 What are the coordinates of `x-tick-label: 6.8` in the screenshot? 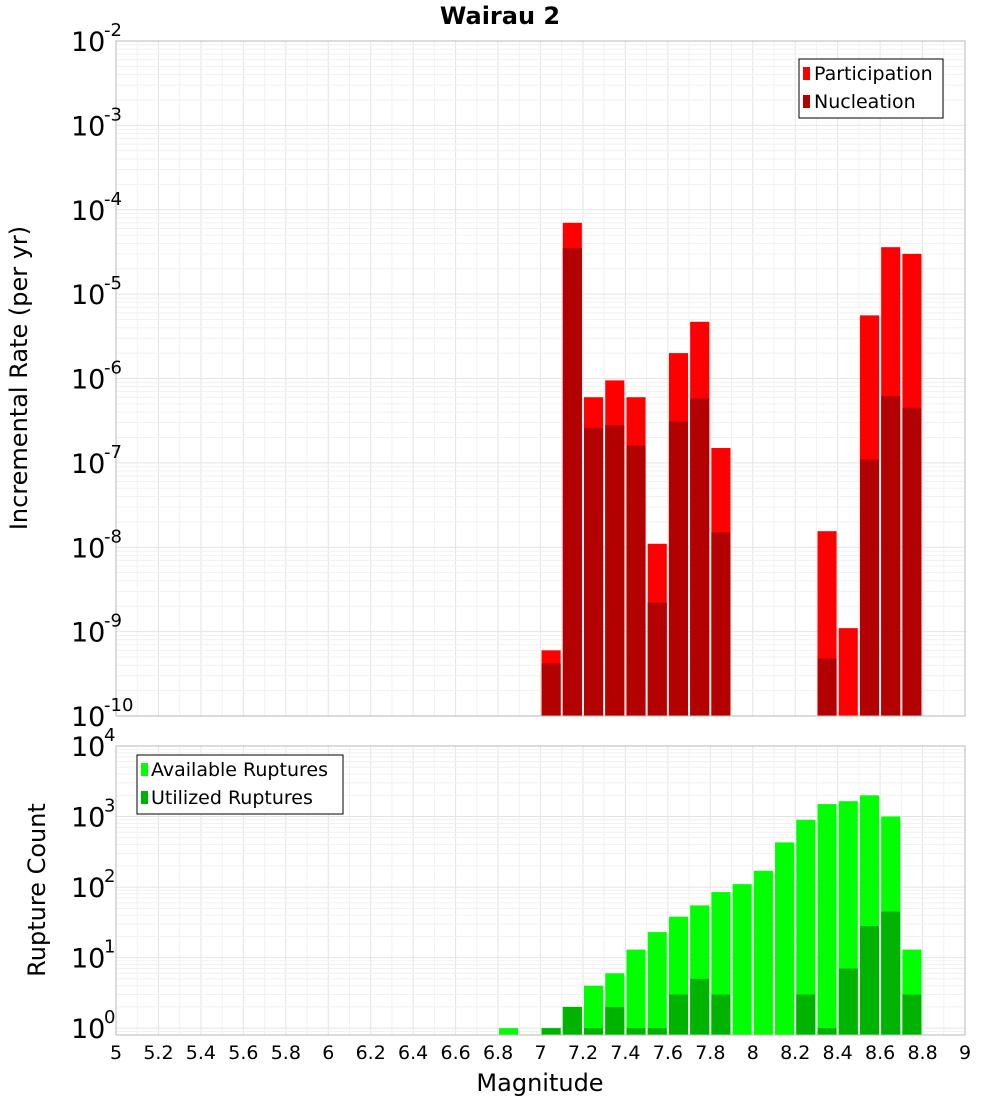 It's located at (498, 1053).